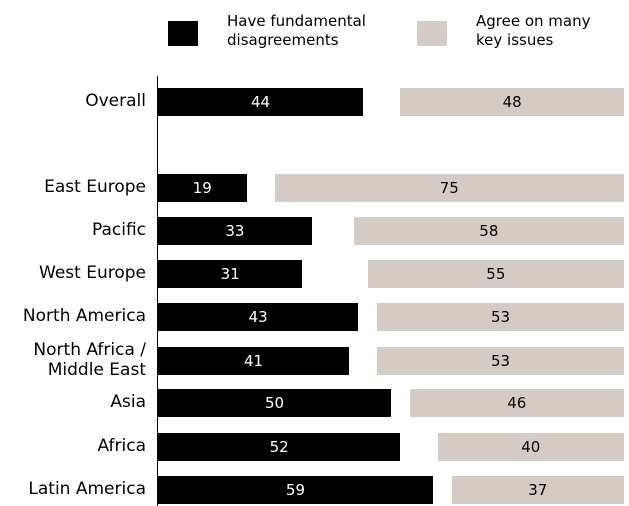 This screenshot has height=506, width=629. I want to click on value-label-agree-west-europe: 55, so click(496, 274).